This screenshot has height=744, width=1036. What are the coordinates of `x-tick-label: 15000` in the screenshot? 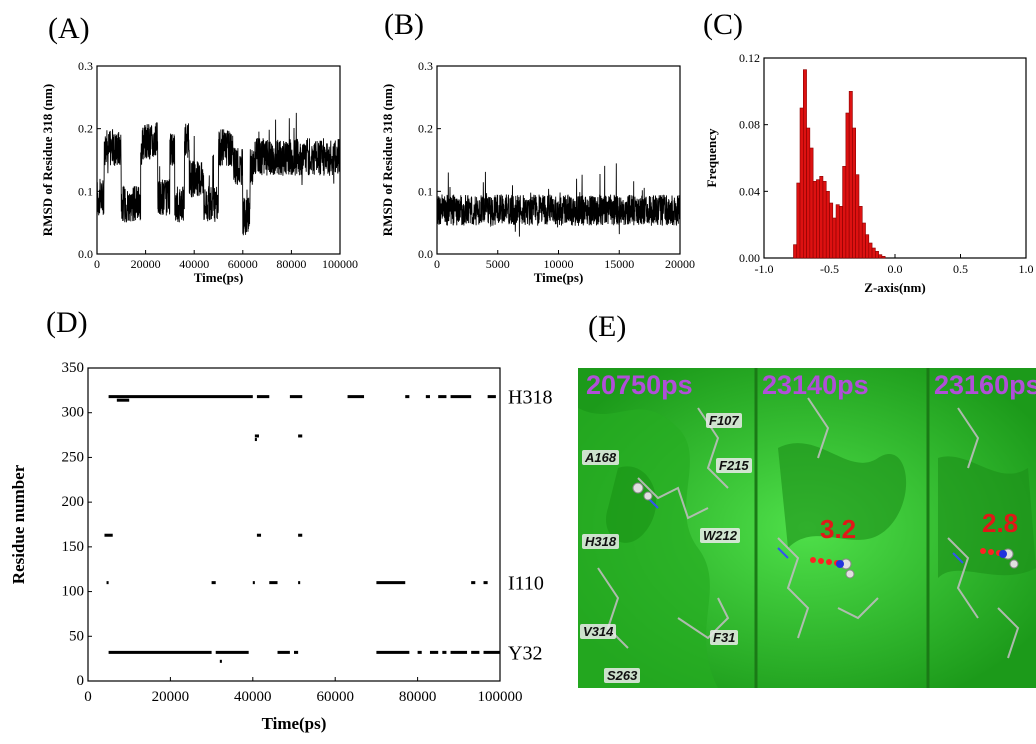 It's located at (619, 264).